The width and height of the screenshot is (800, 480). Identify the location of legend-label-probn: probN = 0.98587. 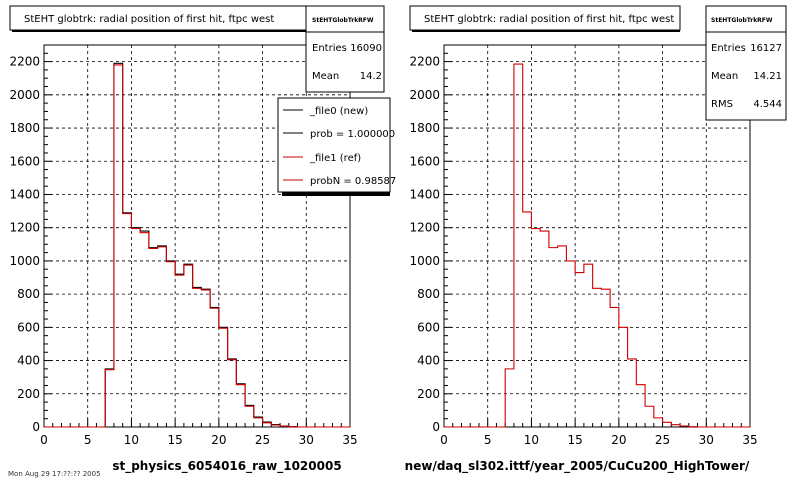
(353, 181).